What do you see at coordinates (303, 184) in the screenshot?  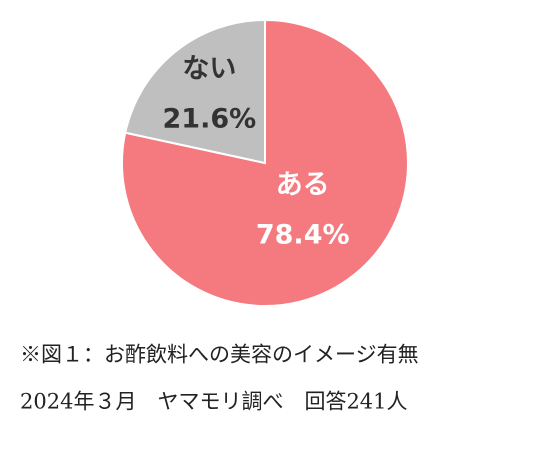 I see `slice-label: ある` at bounding box center [303, 184].